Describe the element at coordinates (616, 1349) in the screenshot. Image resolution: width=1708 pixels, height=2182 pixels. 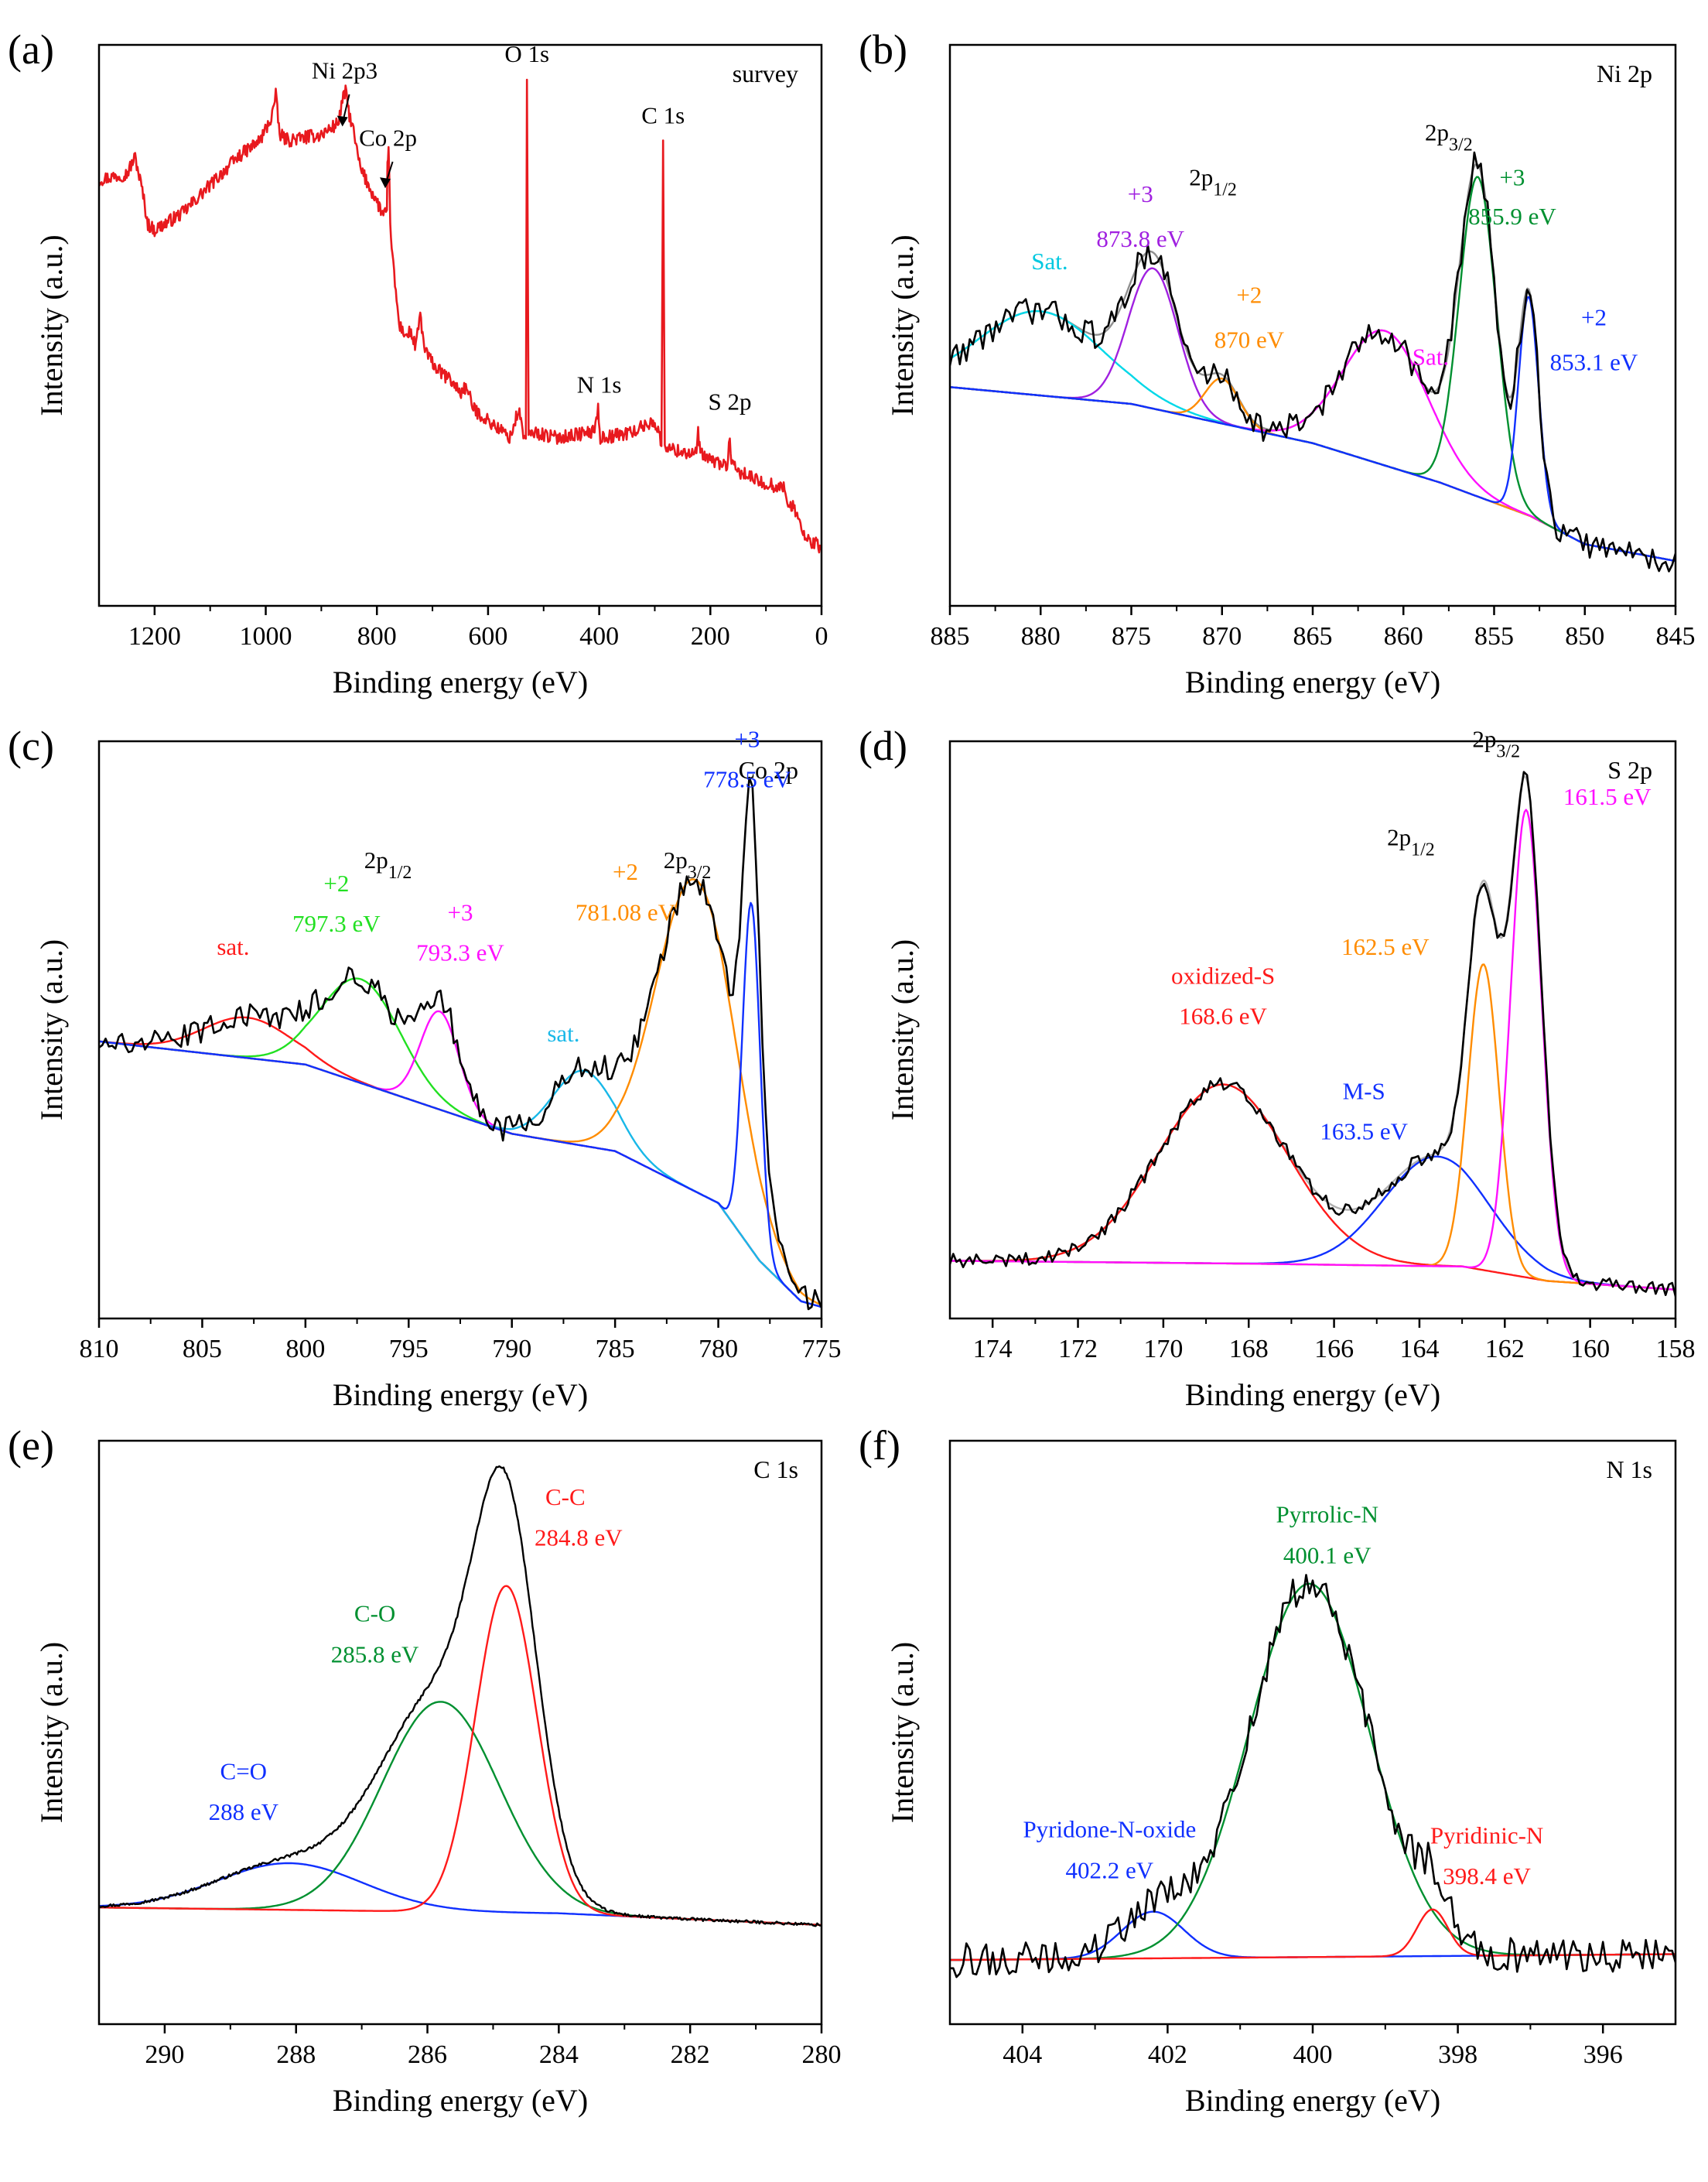
I see `x-tick-label: 785` at that location.